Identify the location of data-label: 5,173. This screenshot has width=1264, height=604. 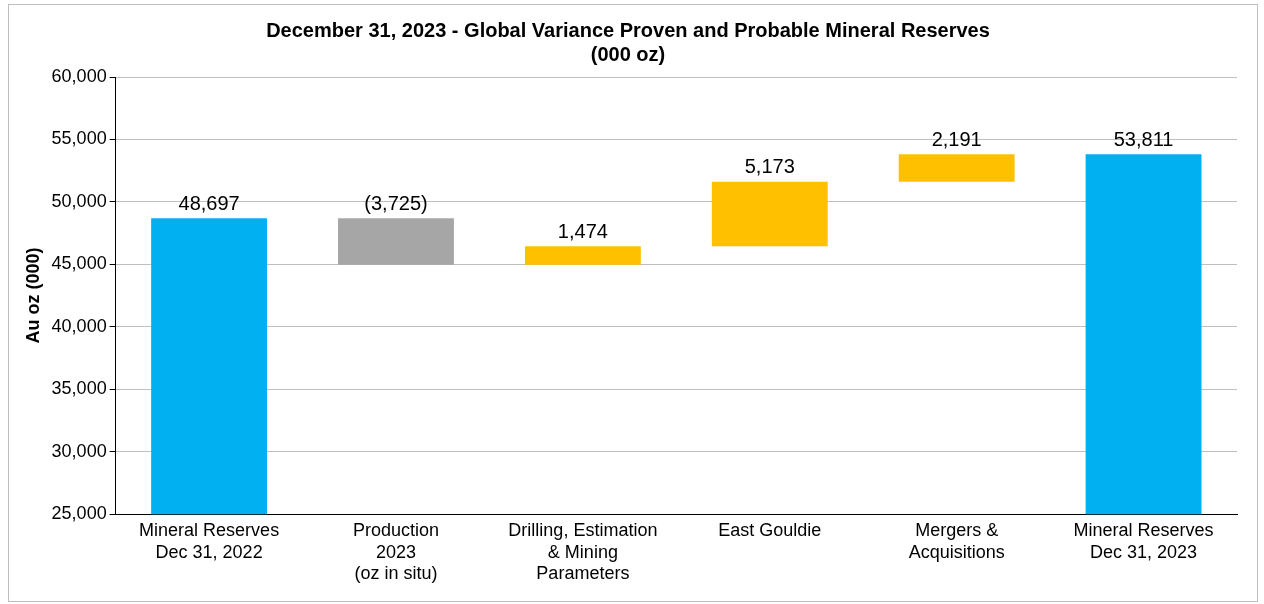
(769, 166).